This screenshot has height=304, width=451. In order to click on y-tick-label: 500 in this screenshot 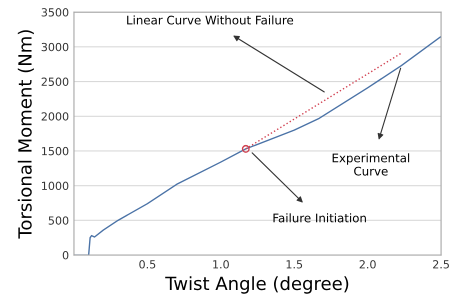, I will do `click(58, 220)`.